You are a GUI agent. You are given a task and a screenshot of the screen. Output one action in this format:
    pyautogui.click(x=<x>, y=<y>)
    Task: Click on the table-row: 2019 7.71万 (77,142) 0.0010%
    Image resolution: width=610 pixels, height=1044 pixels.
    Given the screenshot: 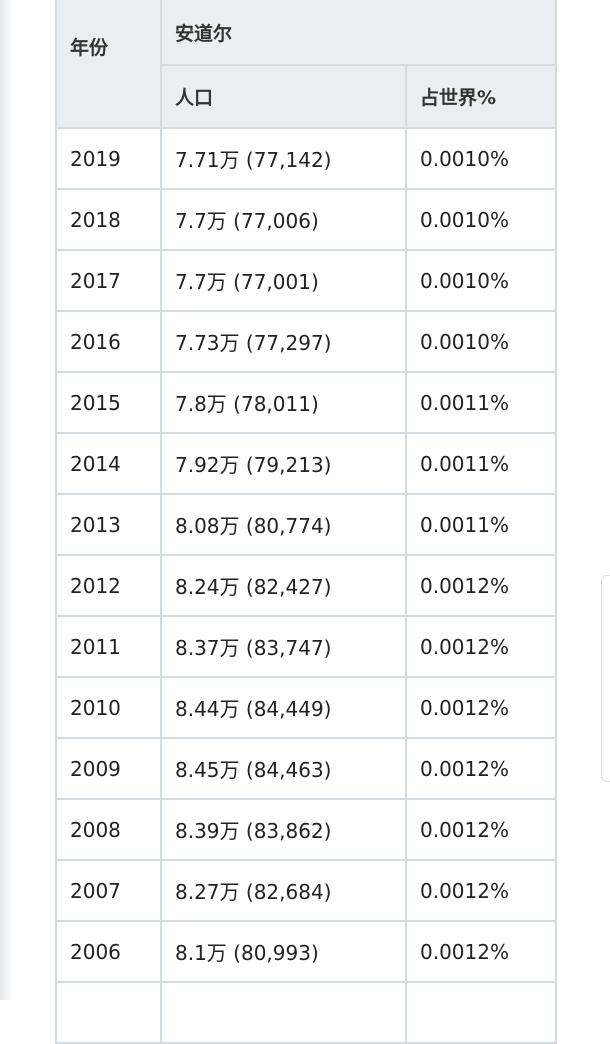 What is the action you would take?
    pyautogui.click(x=306, y=158)
    